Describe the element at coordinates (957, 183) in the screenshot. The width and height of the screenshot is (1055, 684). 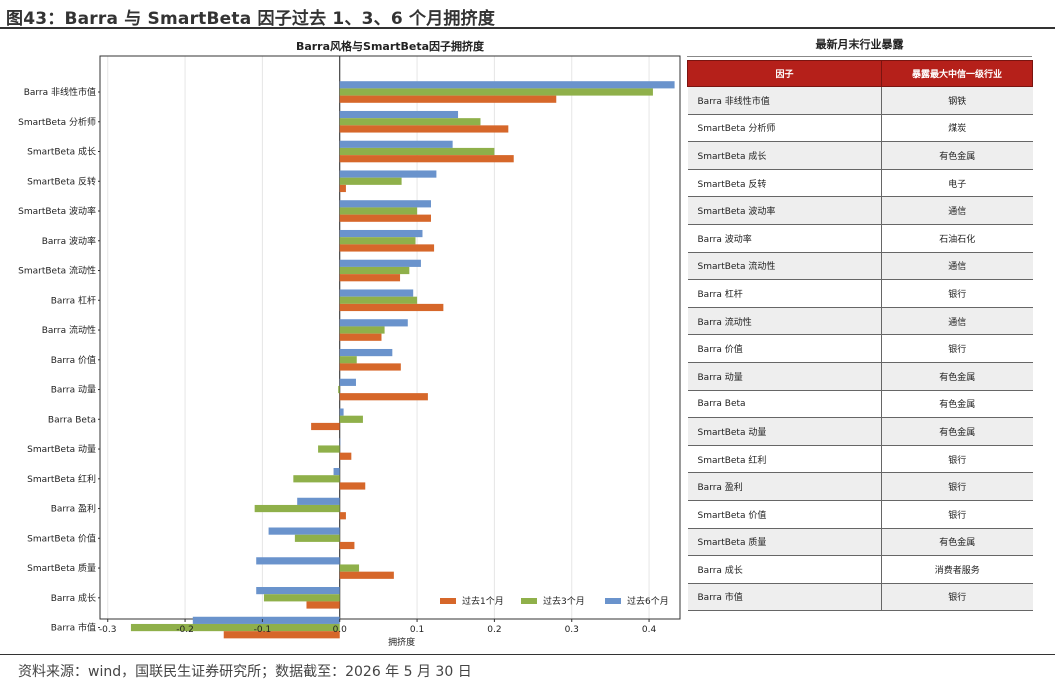
I see `industry-cell: 电子` at that location.